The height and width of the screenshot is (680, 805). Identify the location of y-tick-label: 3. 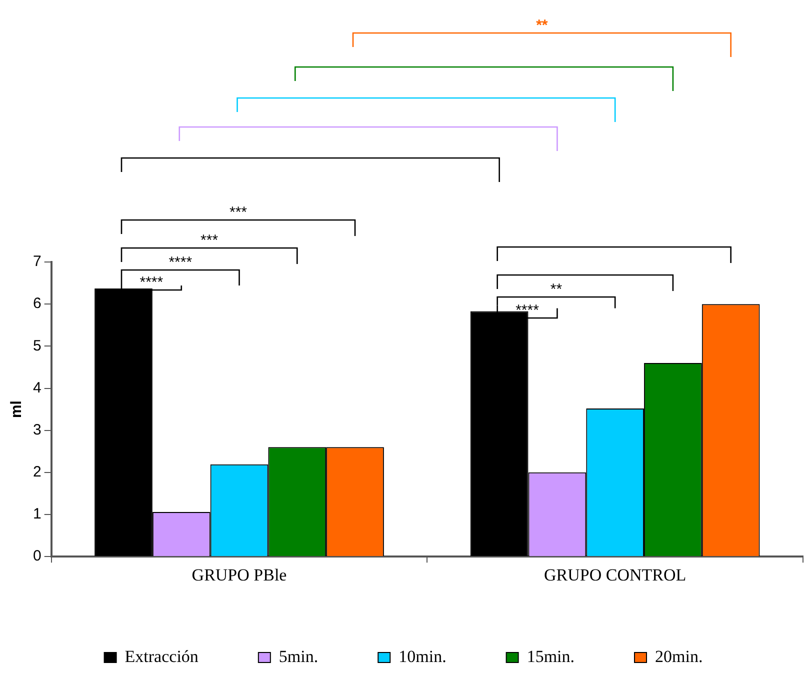
(37, 429).